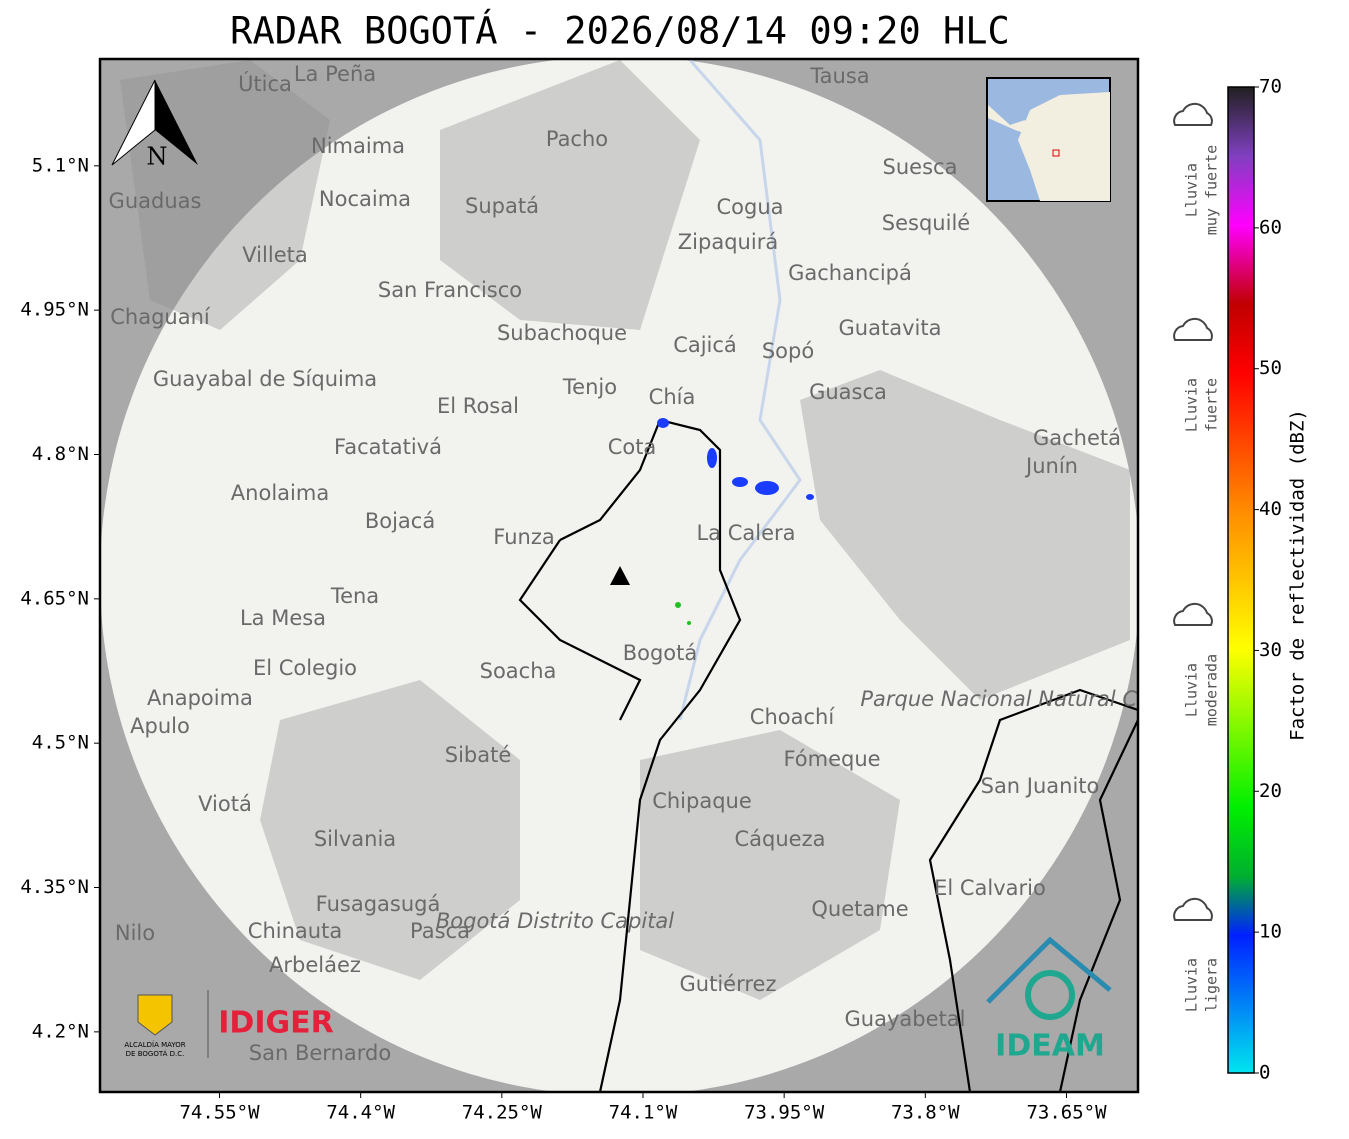 This screenshot has width=1349, height=1139. I want to click on colorbar-tick-label: 0, so click(1264, 1073).